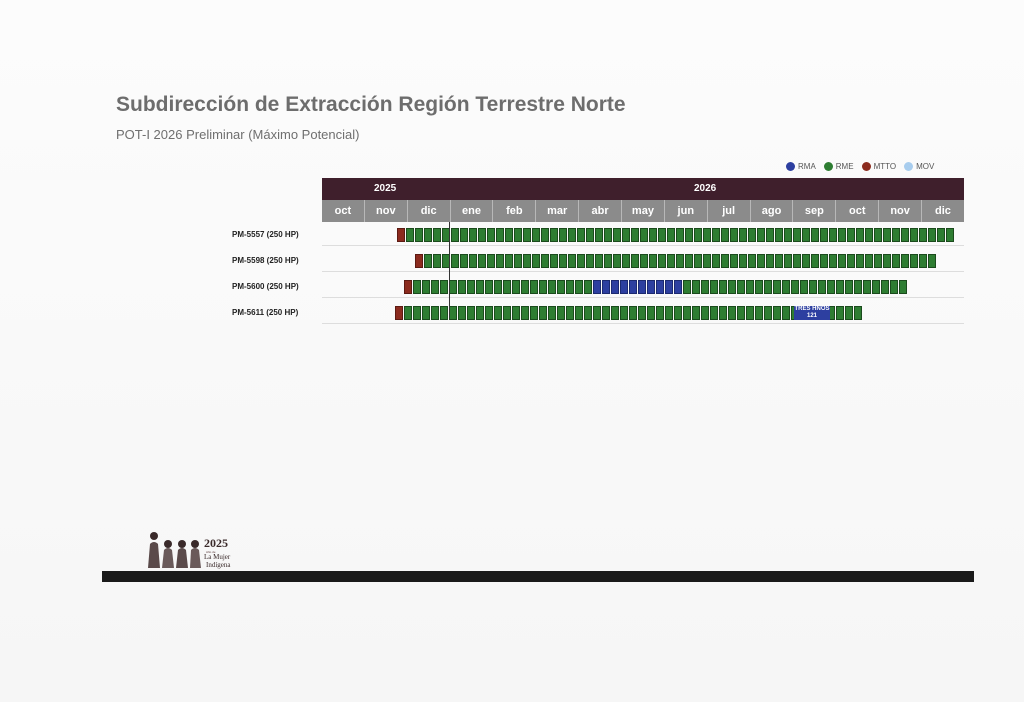 Image resolution: width=1024 pixels, height=702 pixels. I want to click on month-label: may, so click(643, 211).